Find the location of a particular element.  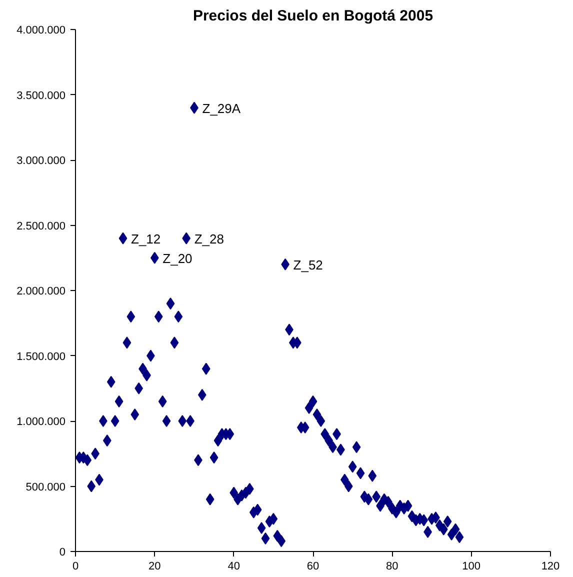

annotation: Z_20 is located at coordinates (177, 258).